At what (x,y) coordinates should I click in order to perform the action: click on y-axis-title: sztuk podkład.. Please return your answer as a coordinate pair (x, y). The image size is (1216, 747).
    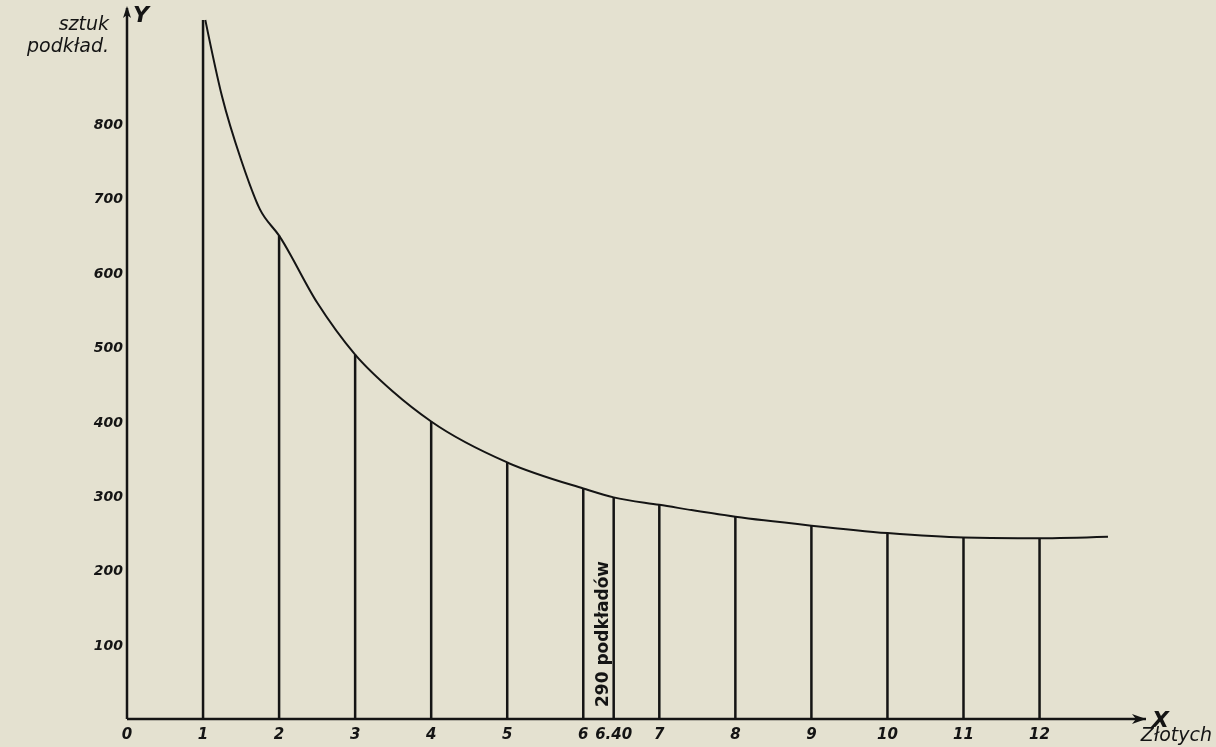
    Looking at the image, I should click on (68, 34).